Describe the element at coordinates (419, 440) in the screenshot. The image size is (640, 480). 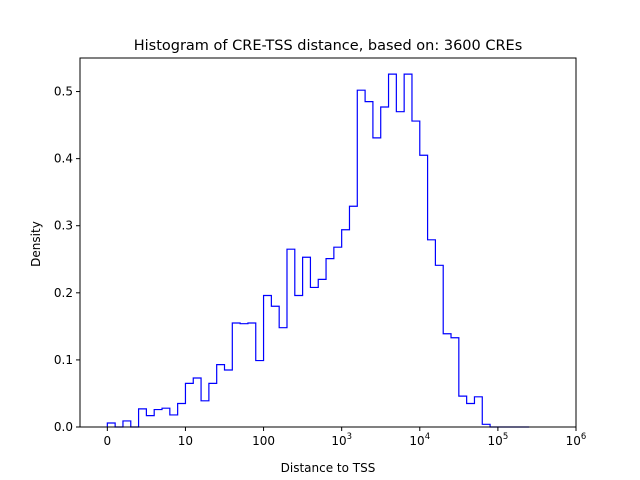
I see `x-tick-label: 10⁴` at that location.